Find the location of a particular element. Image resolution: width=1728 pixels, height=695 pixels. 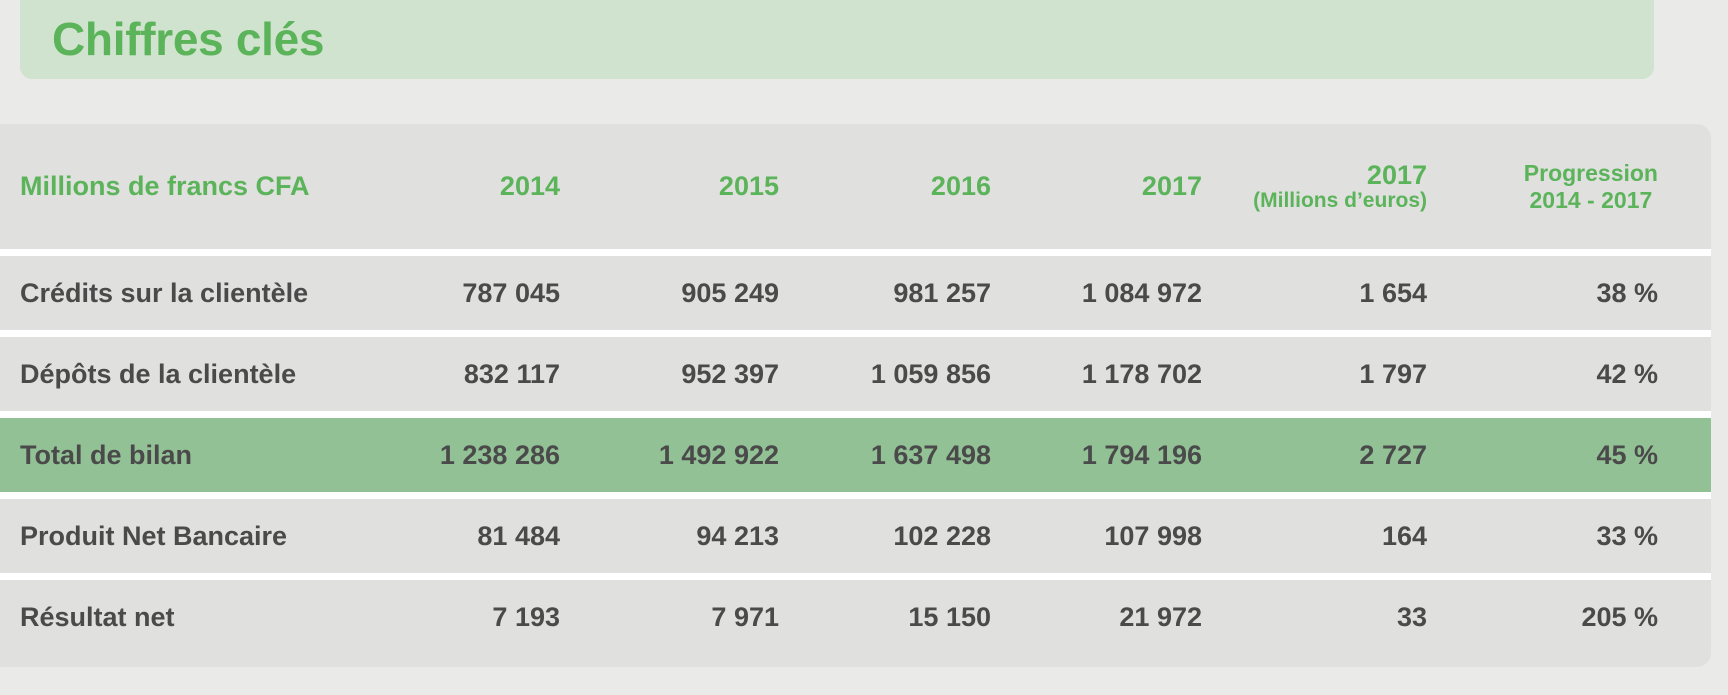

header-2016: 2016 is located at coordinates (960, 186).